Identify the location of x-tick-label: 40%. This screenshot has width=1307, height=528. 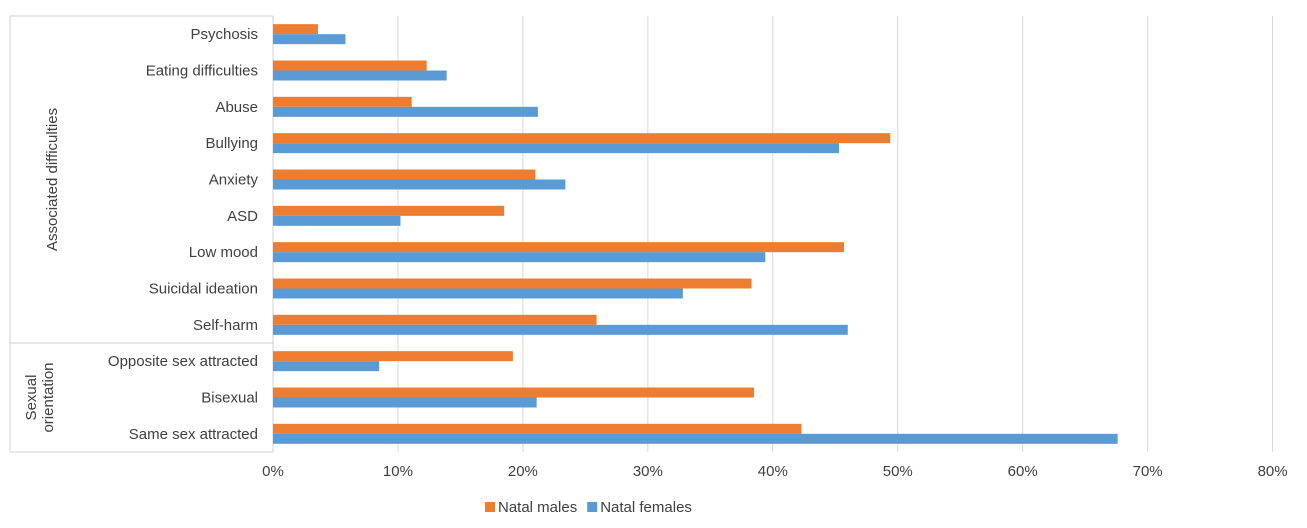
(773, 471).